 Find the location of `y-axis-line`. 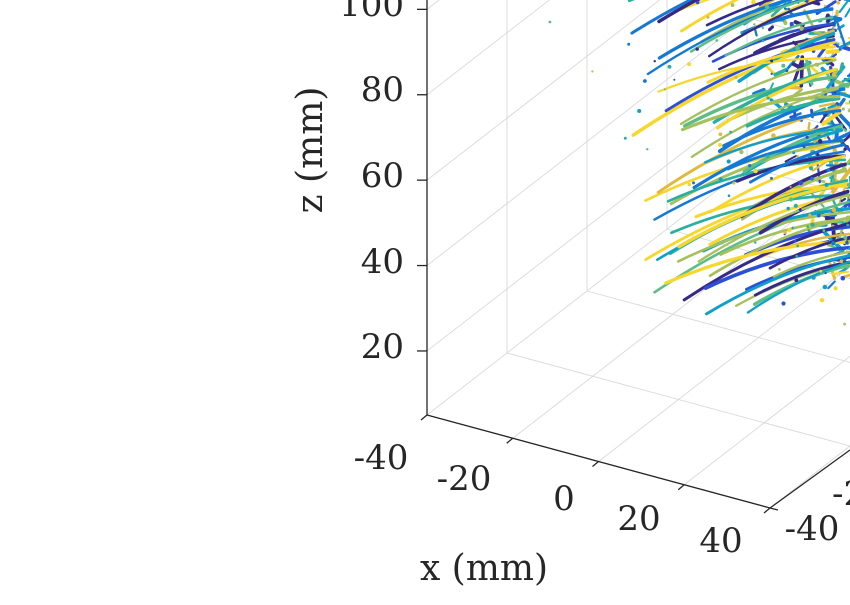

y-axis-line is located at coordinates (809, 479).